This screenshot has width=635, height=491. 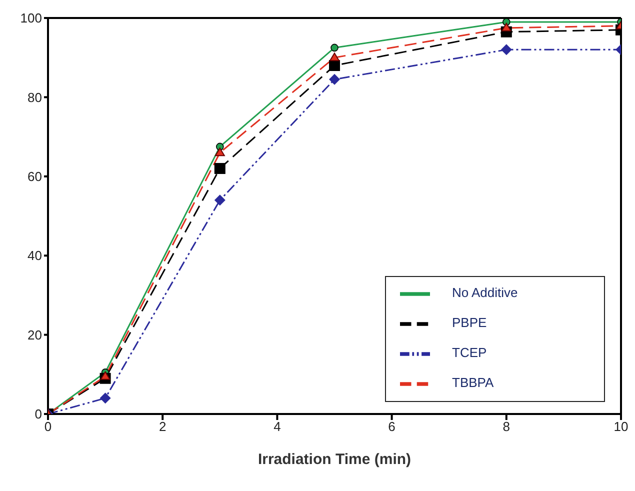 I want to click on x-tick-label: 4, so click(x=277, y=426).